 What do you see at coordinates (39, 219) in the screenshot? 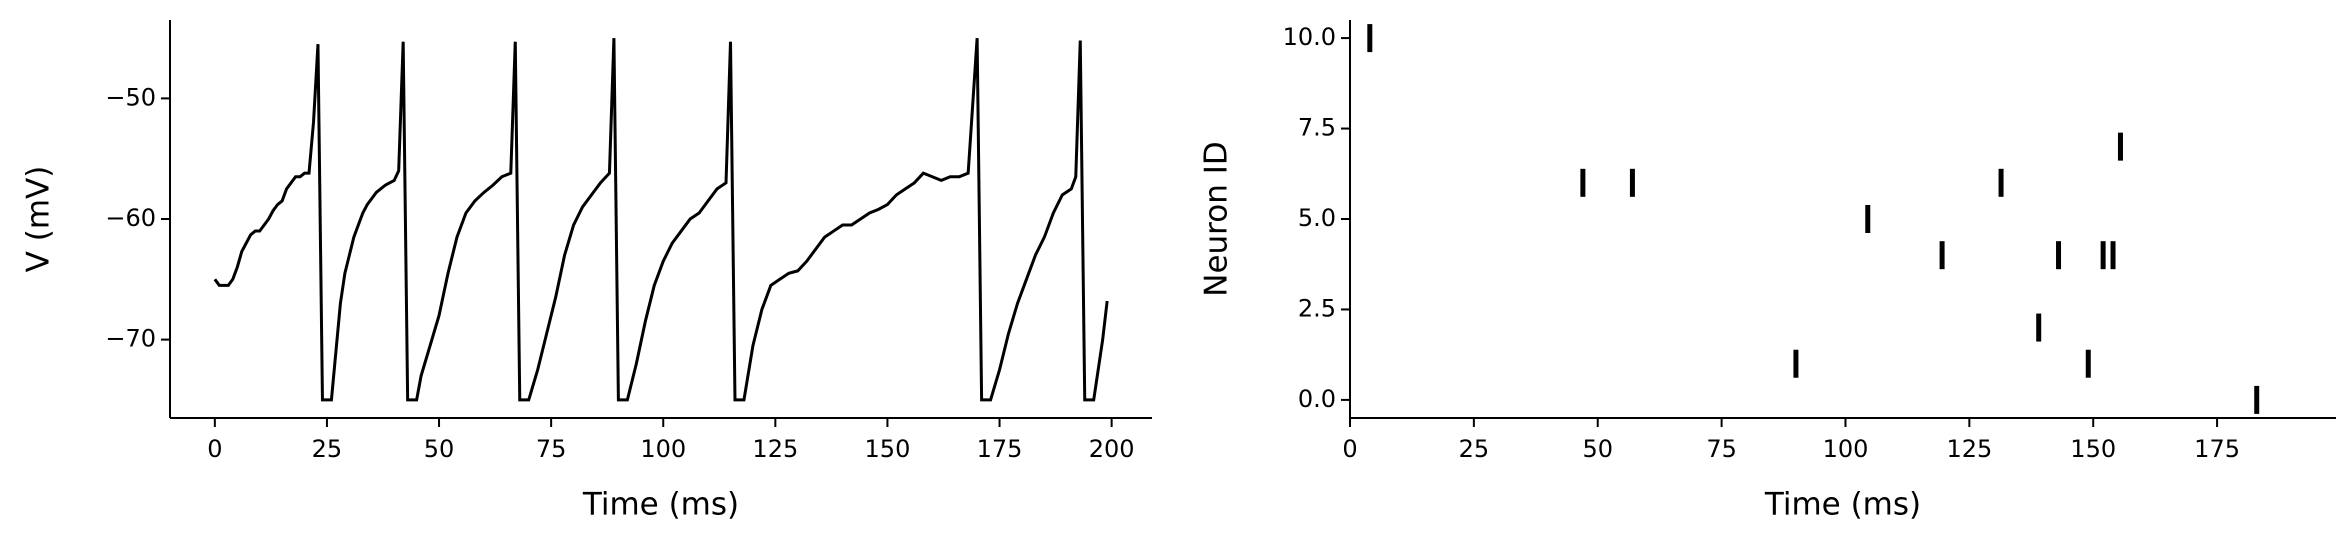
I see `y-axis-label: V (mV)` at bounding box center [39, 219].